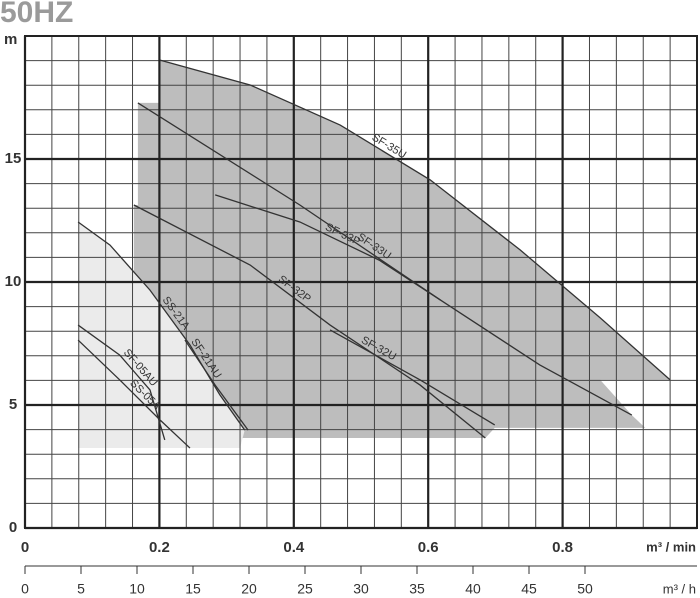  What do you see at coordinates (25, 589) in the screenshot?
I see `x2-tick-label: 0` at bounding box center [25, 589].